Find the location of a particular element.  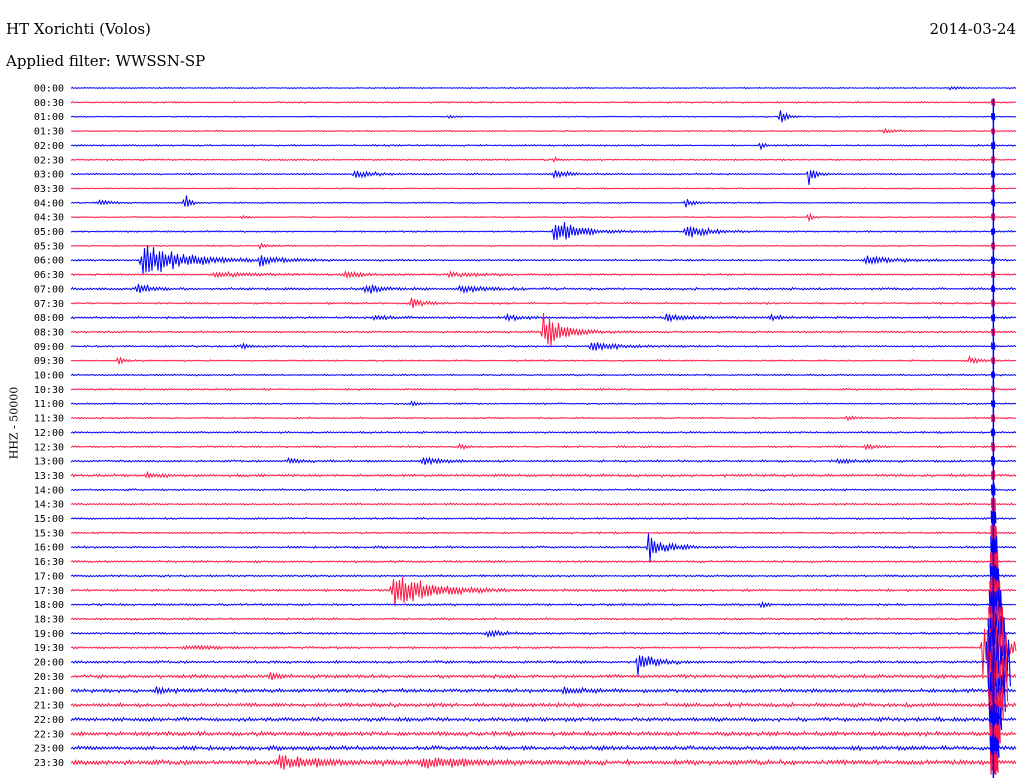

time-tick-label: 14:30 is located at coordinates (49, 505).